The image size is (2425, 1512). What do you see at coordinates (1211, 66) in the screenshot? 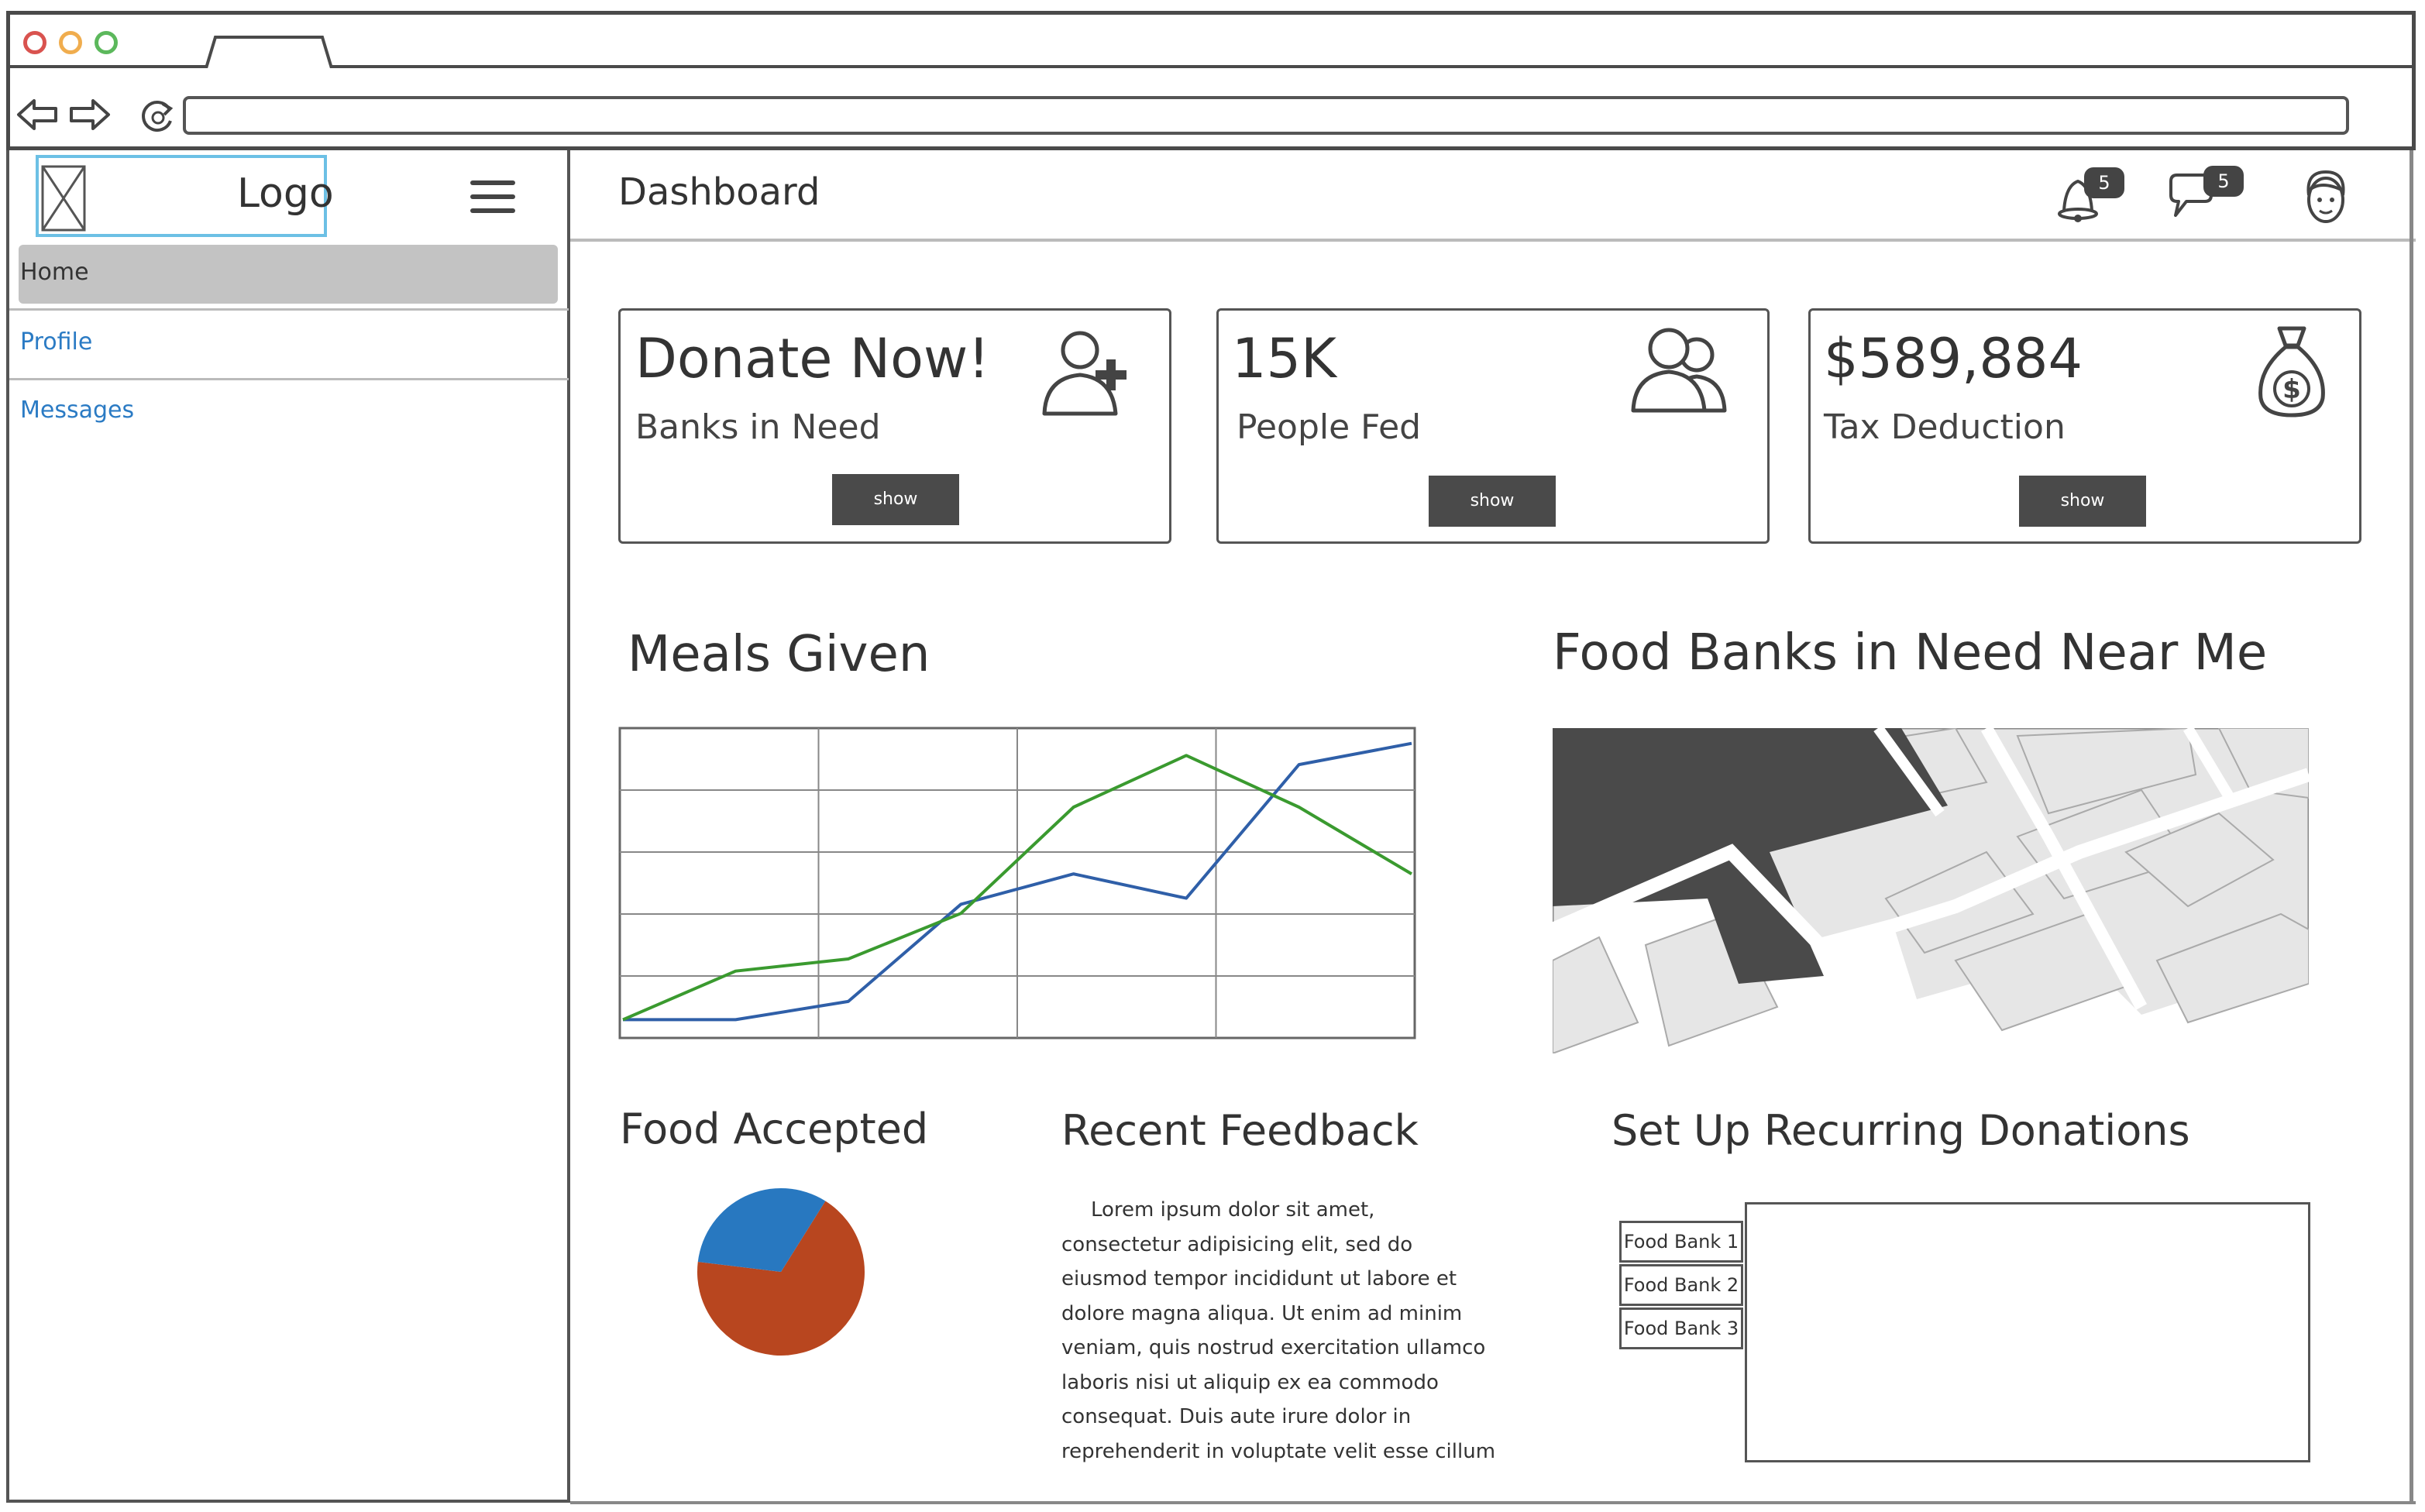
I see `browser-tab-bar-divider` at bounding box center [1211, 66].